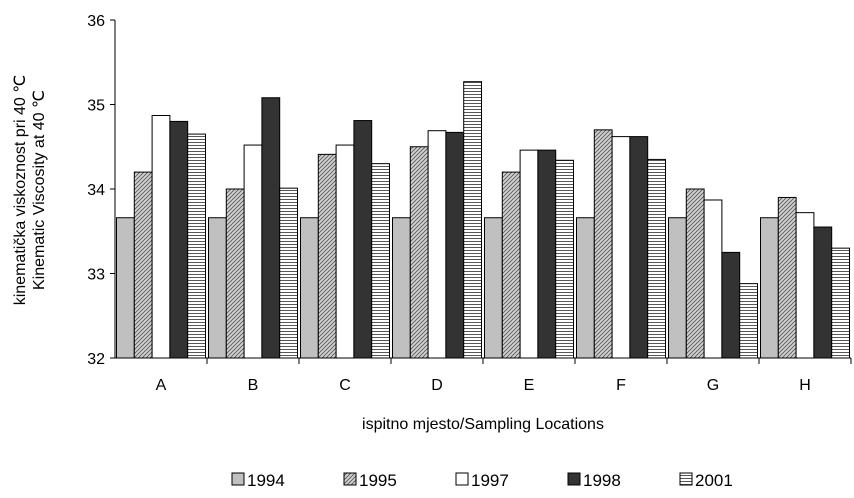 This screenshot has width=854, height=498. Describe the element at coordinates (238, 479) in the screenshot. I see `legend-swatch-1994` at that location.